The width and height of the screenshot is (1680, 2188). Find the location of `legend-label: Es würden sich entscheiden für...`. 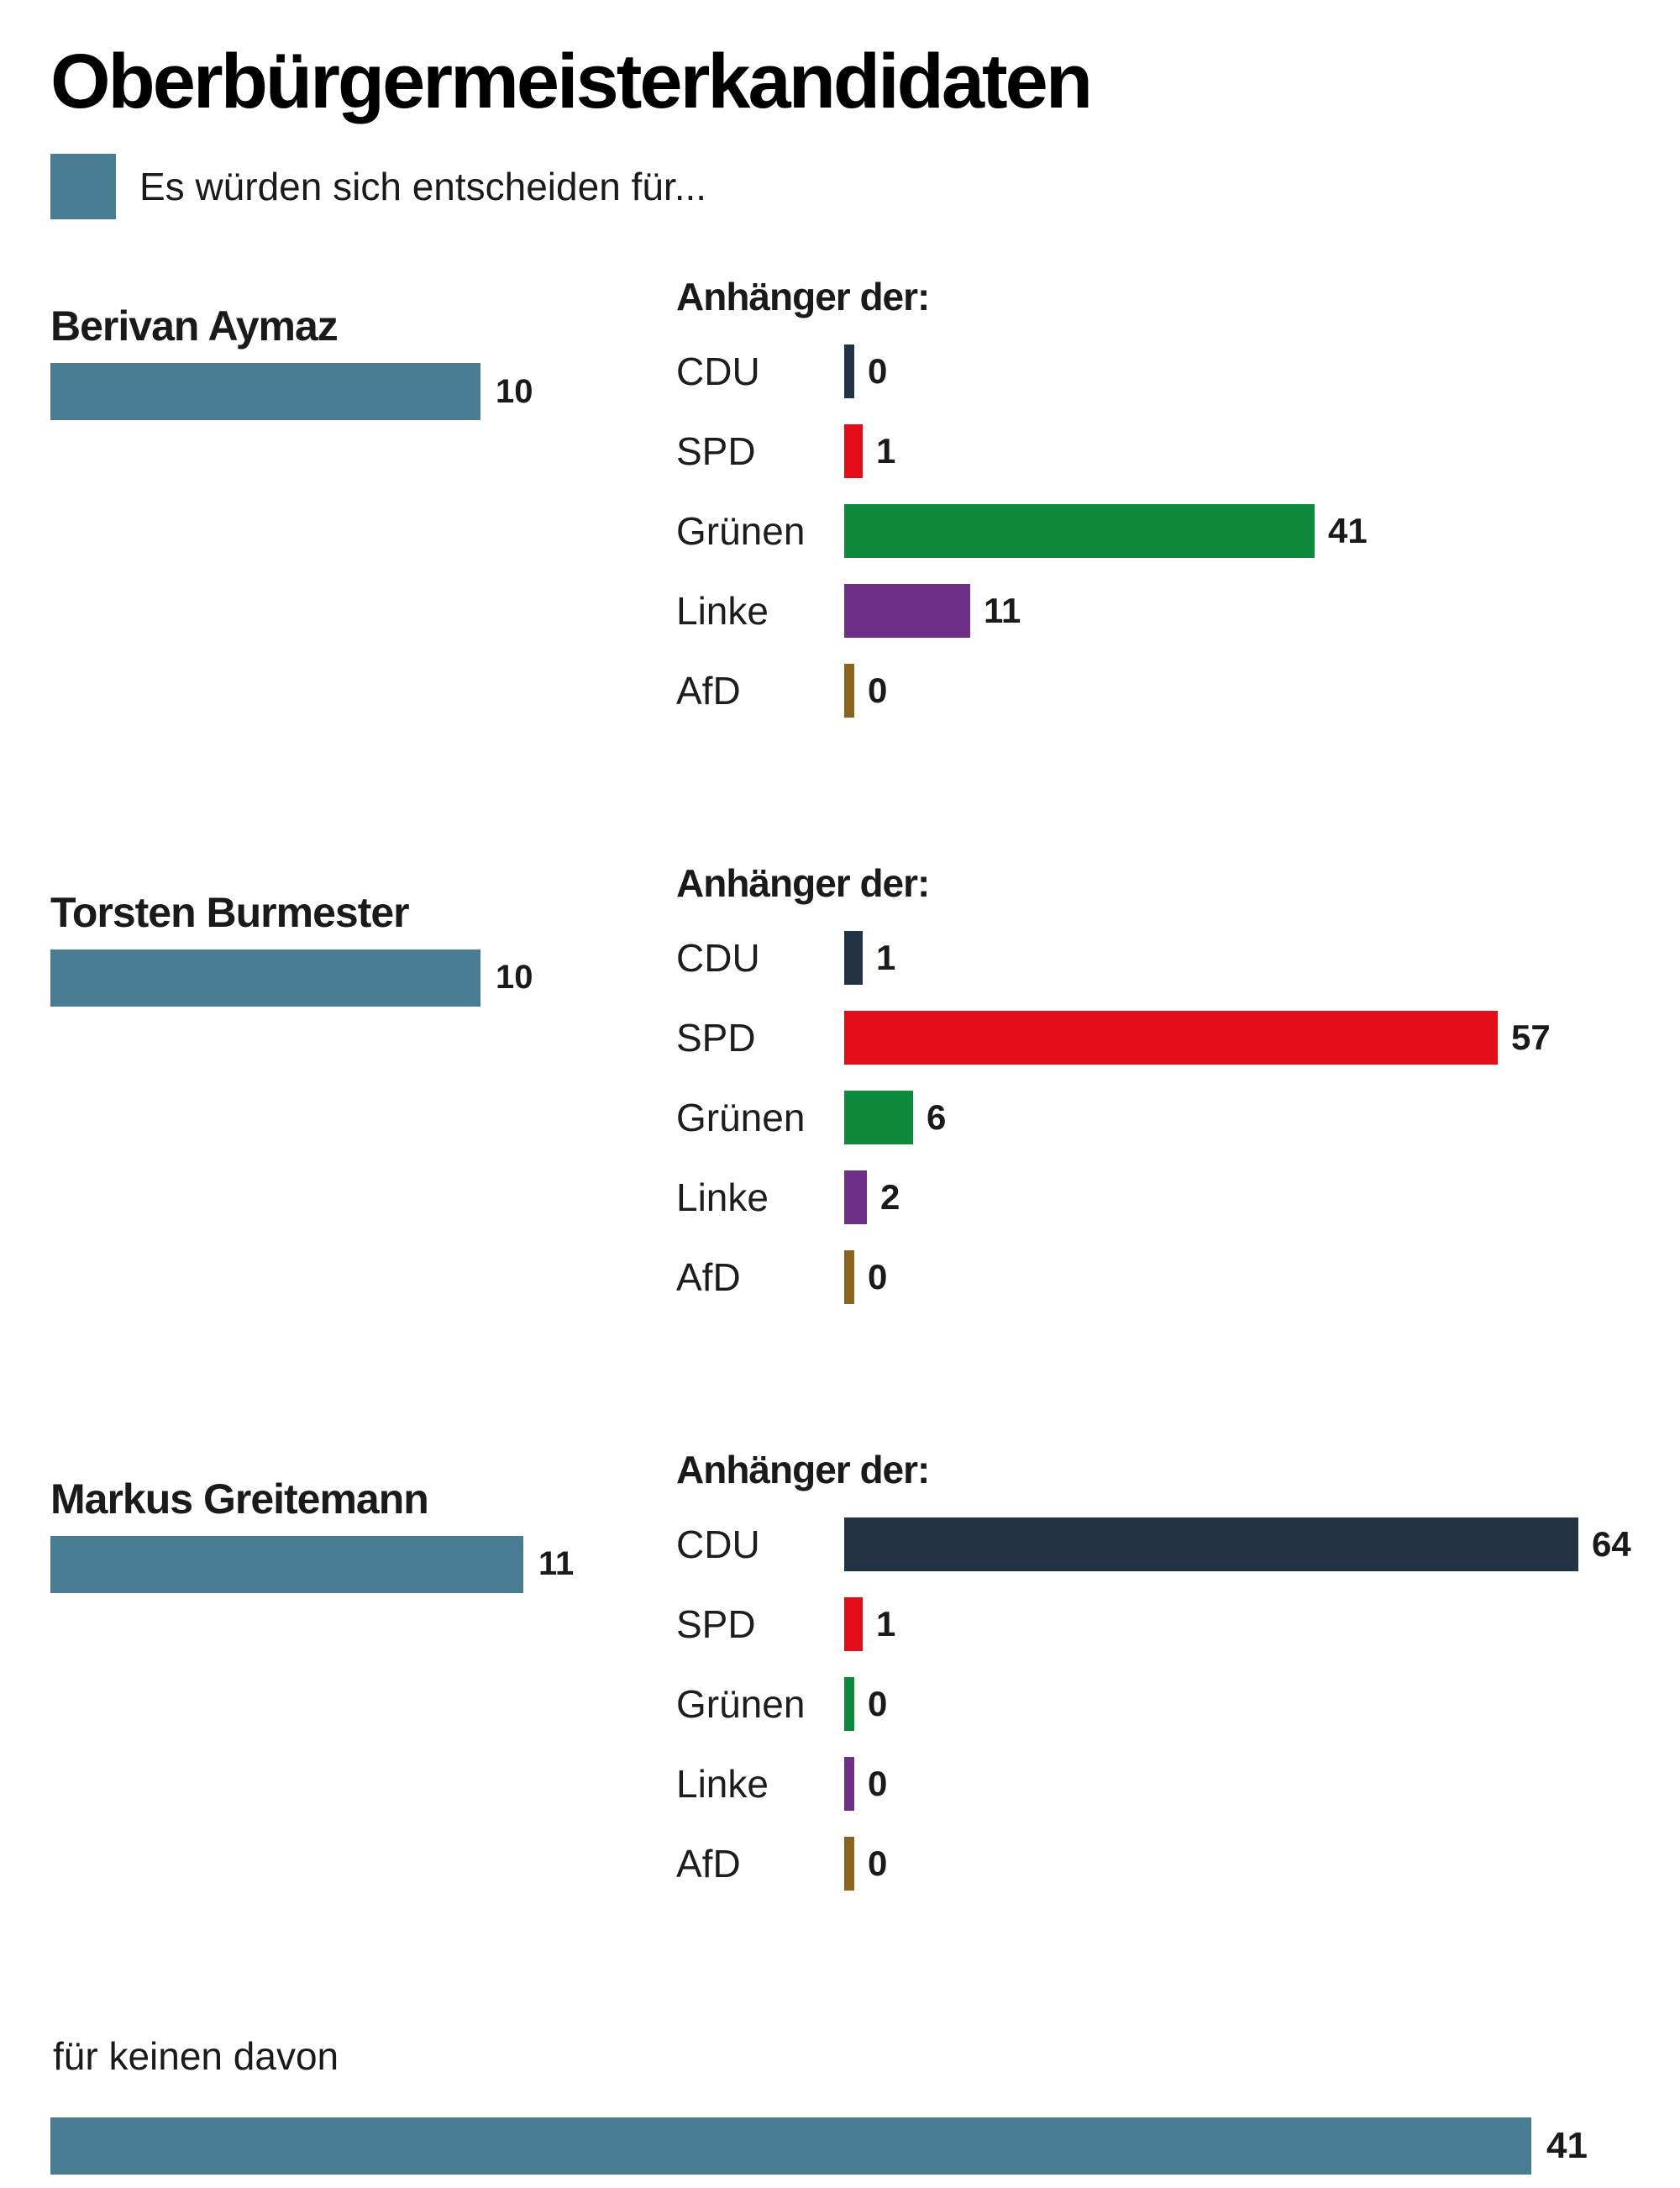

legend-label: Es würden sich entscheiden für... is located at coordinates (423, 186).